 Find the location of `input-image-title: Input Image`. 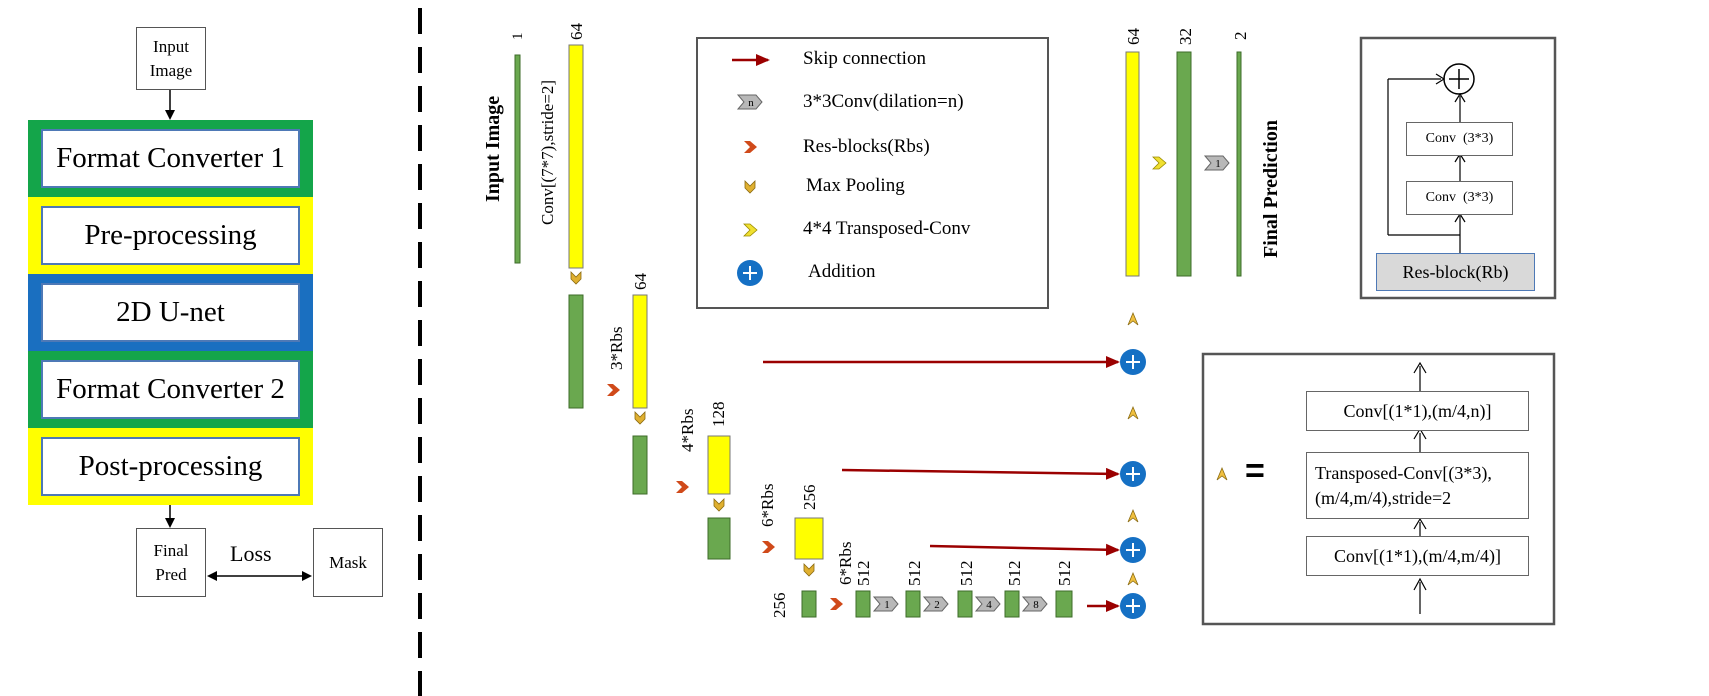

input-image-title: Input Image is located at coordinates (493, 149).